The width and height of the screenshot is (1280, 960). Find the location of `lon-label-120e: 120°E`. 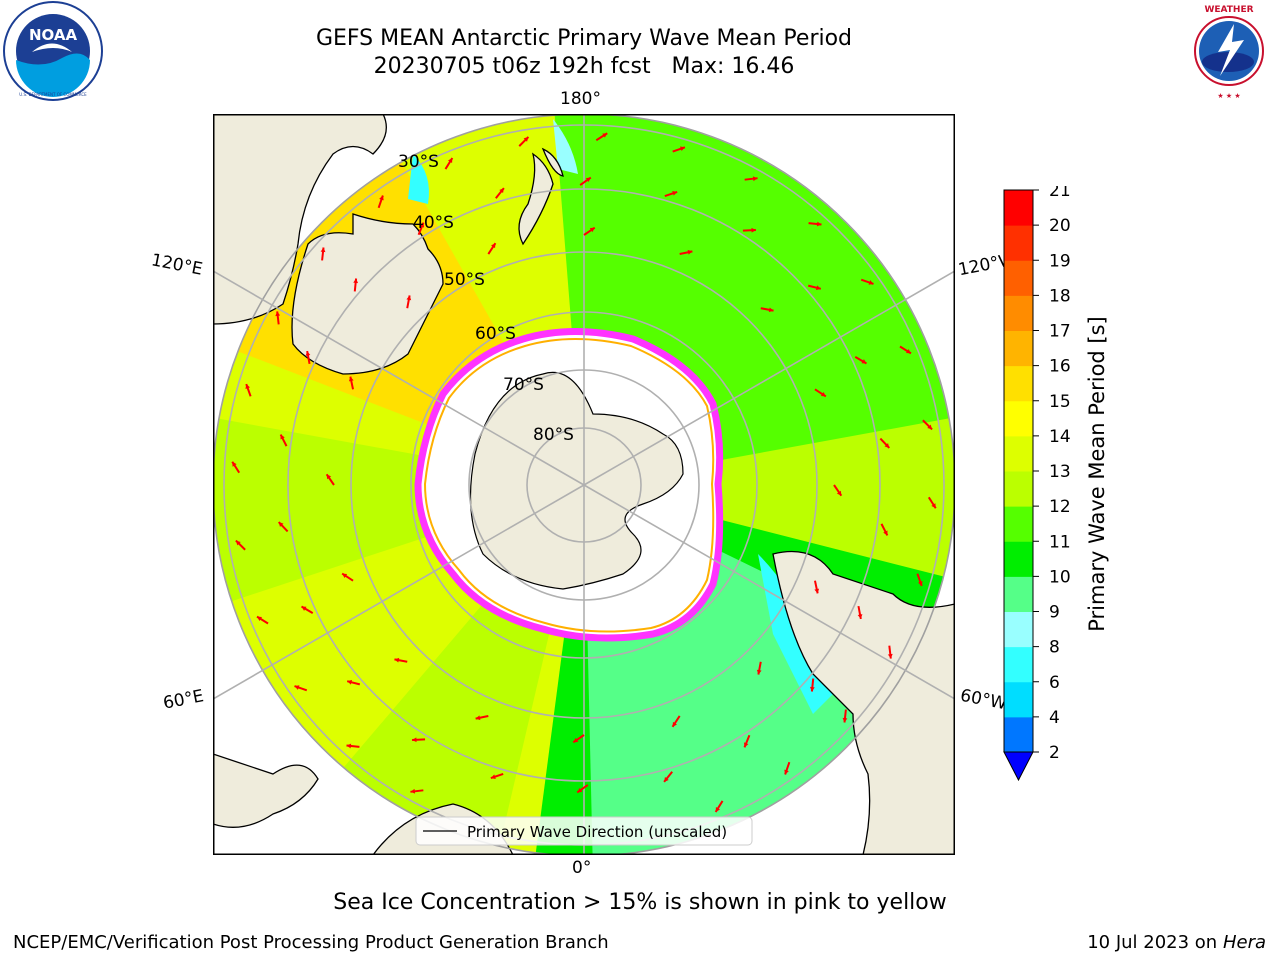

lon-label-120e: 120°E is located at coordinates (177, 265).